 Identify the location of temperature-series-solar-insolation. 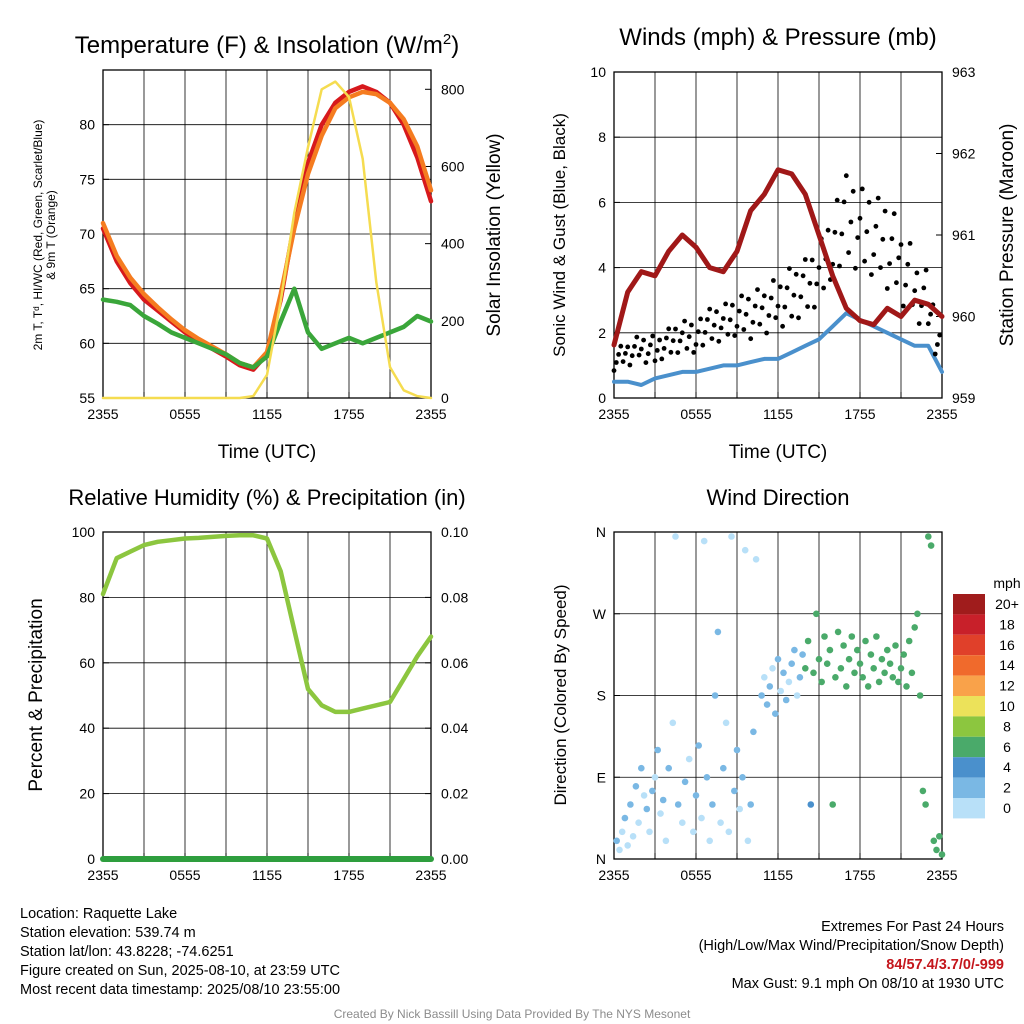
(267, 240).